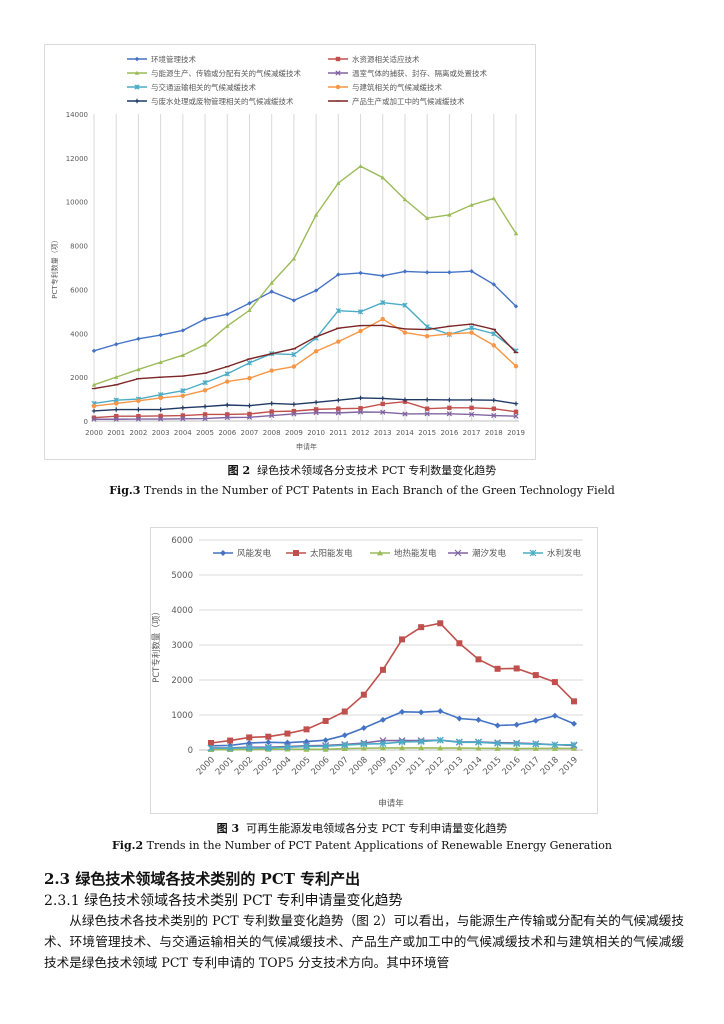  I want to click on x-tick-label: 2004, so click(183, 433).